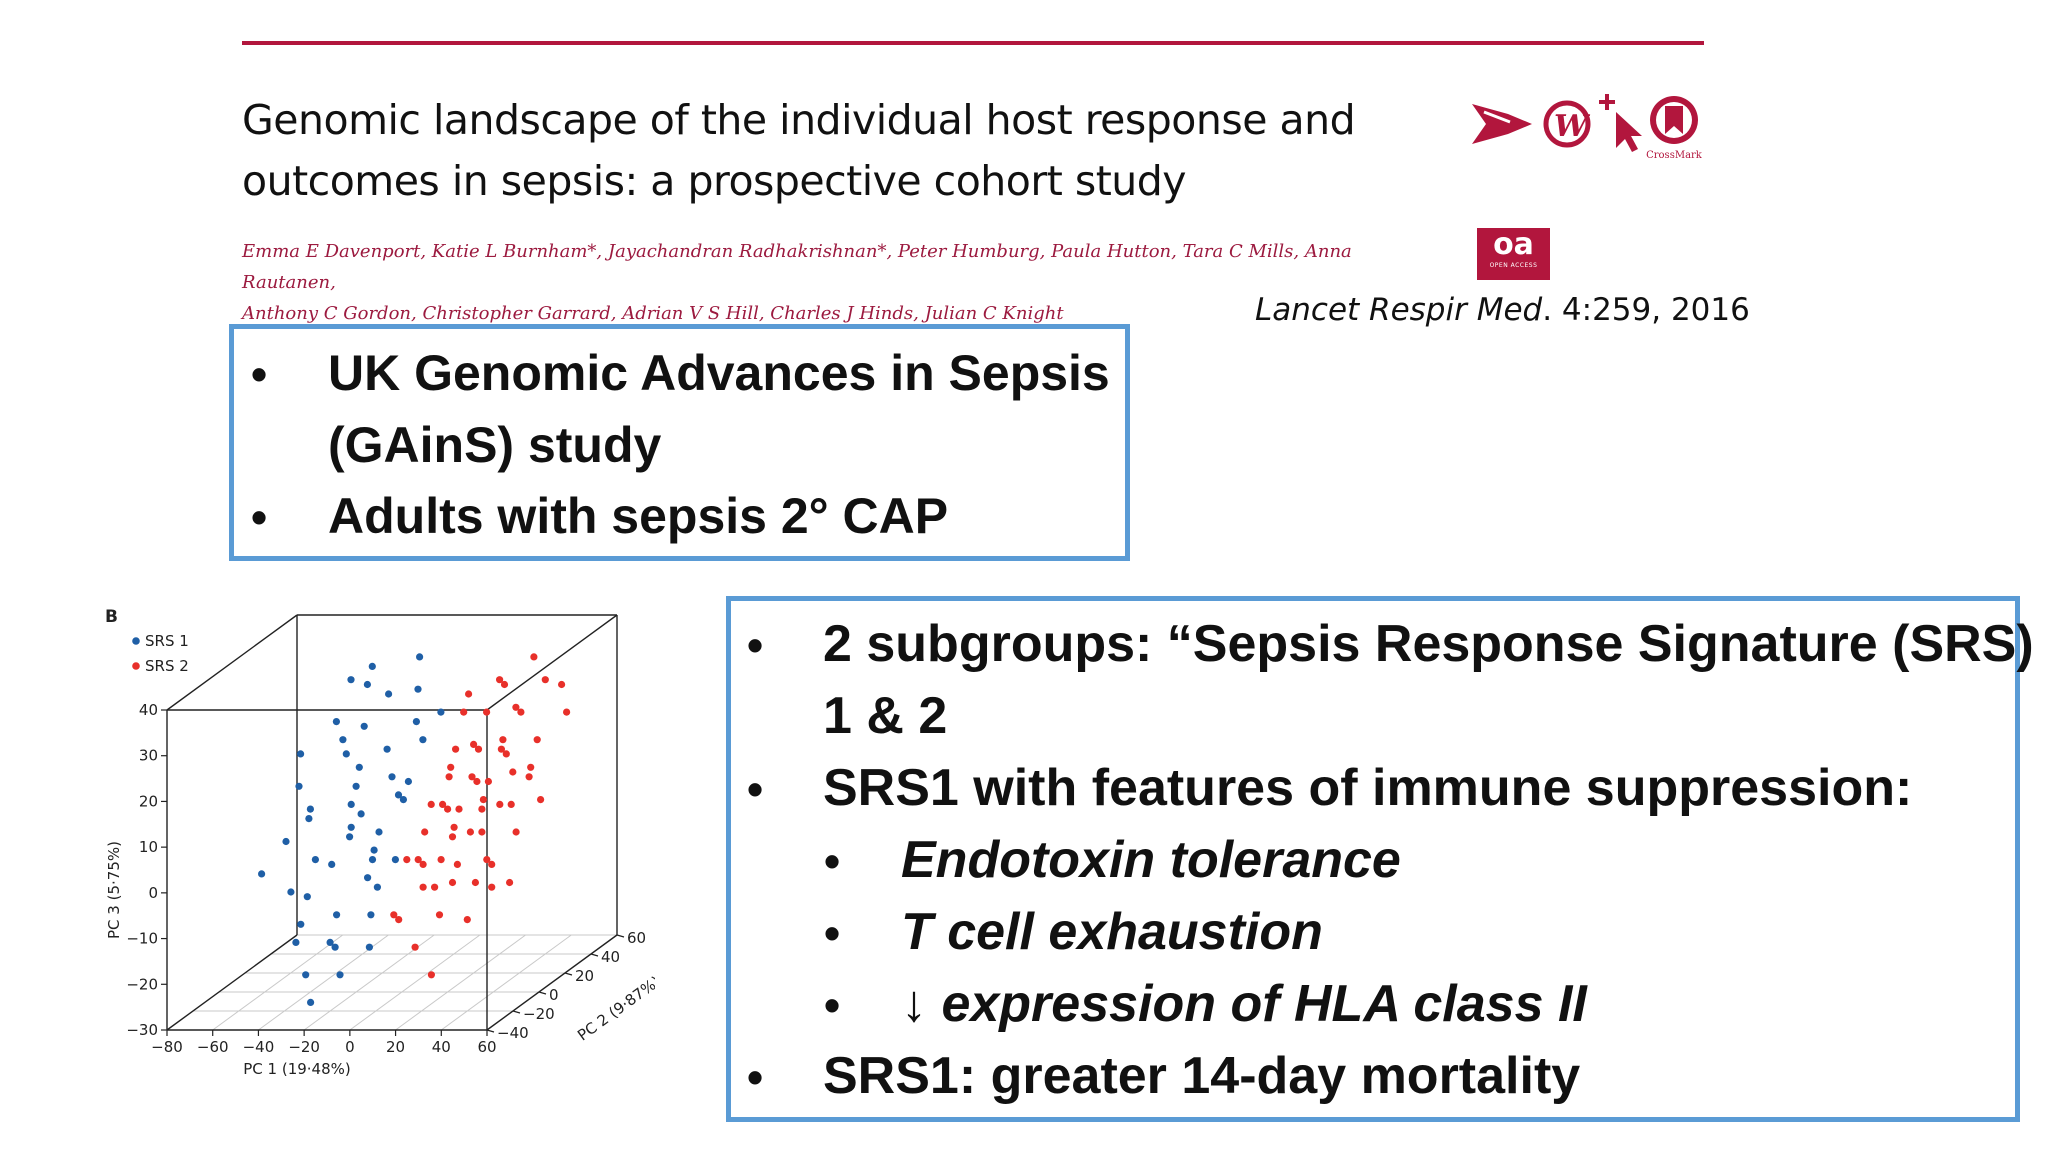  What do you see at coordinates (142, 984) in the screenshot?
I see `y-tick-label: −20` at bounding box center [142, 984].